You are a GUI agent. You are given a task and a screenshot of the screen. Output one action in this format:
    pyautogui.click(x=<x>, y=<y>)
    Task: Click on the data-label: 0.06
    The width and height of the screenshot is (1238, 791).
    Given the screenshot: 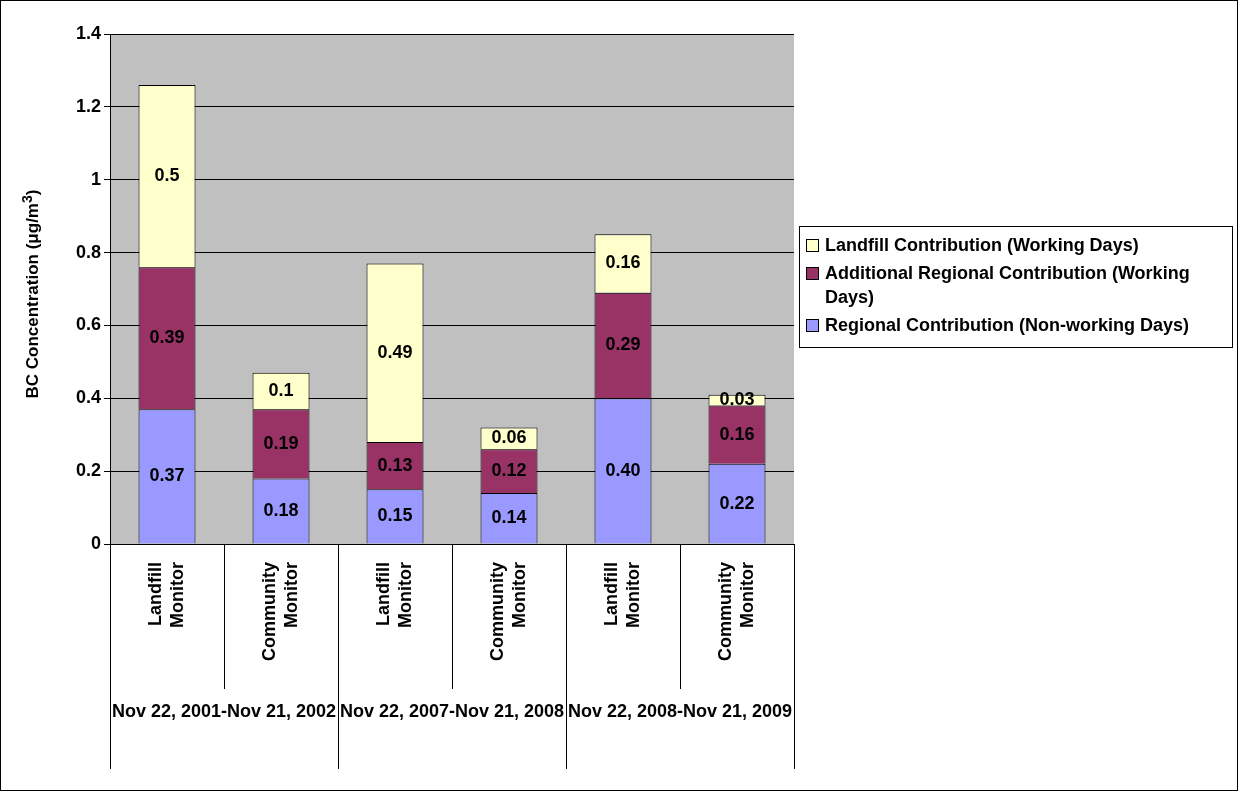 What is the action you would take?
    pyautogui.click(x=509, y=437)
    